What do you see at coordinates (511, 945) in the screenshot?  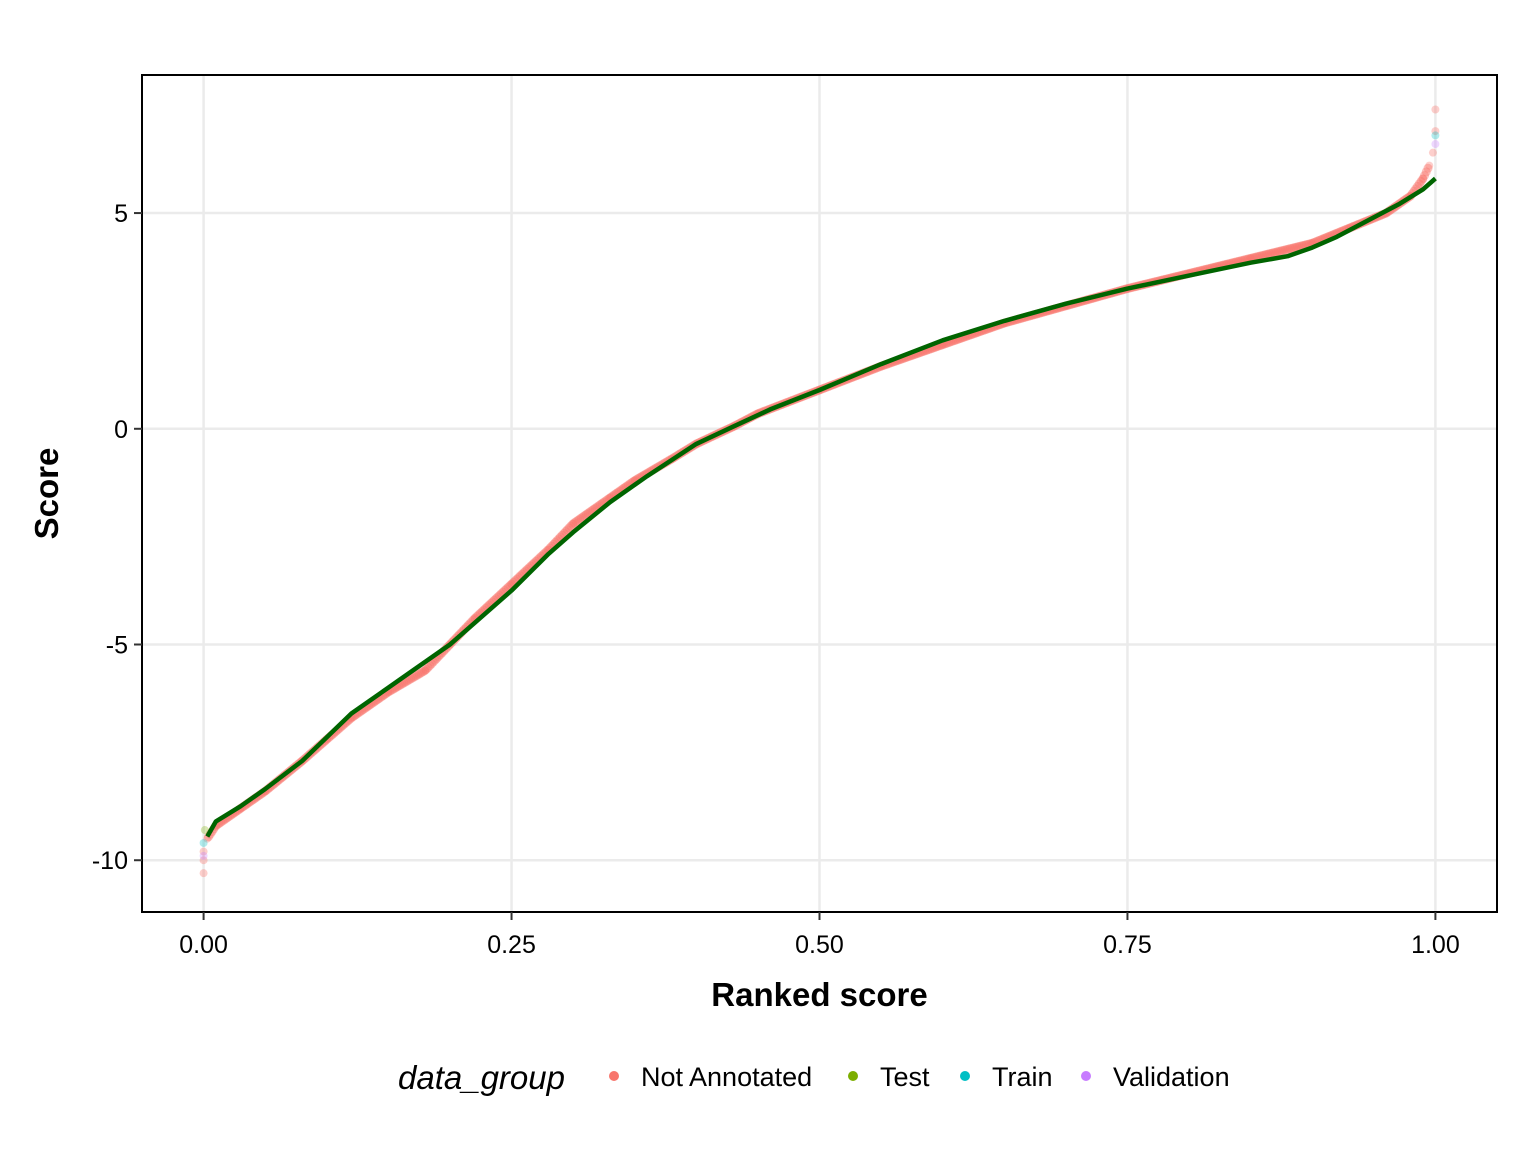 I see `x-tick-label: 0.25` at bounding box center [511, 945].